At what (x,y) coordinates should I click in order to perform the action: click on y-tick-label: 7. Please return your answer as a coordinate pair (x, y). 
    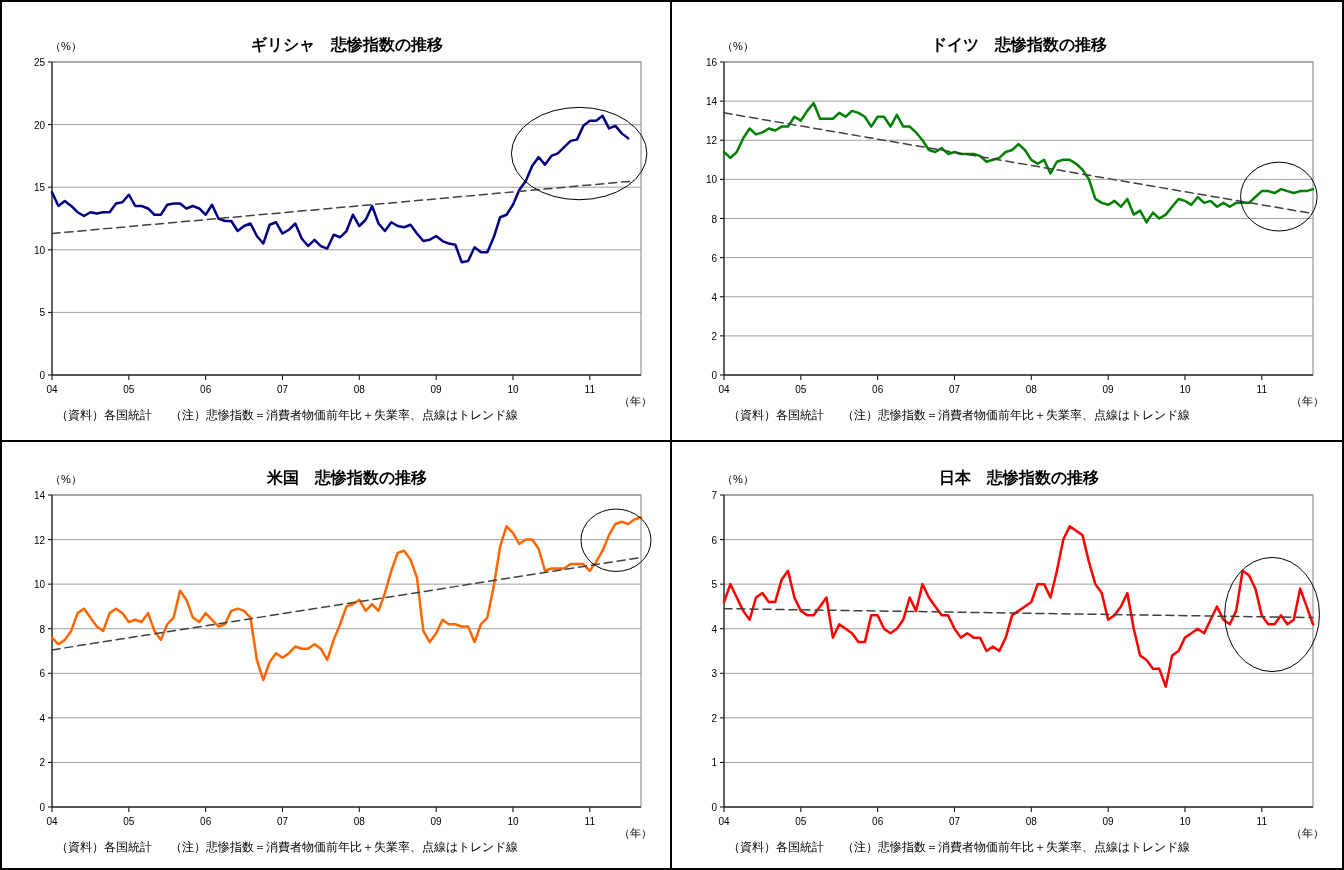
    Looking at the image, I should click on (714, 495).